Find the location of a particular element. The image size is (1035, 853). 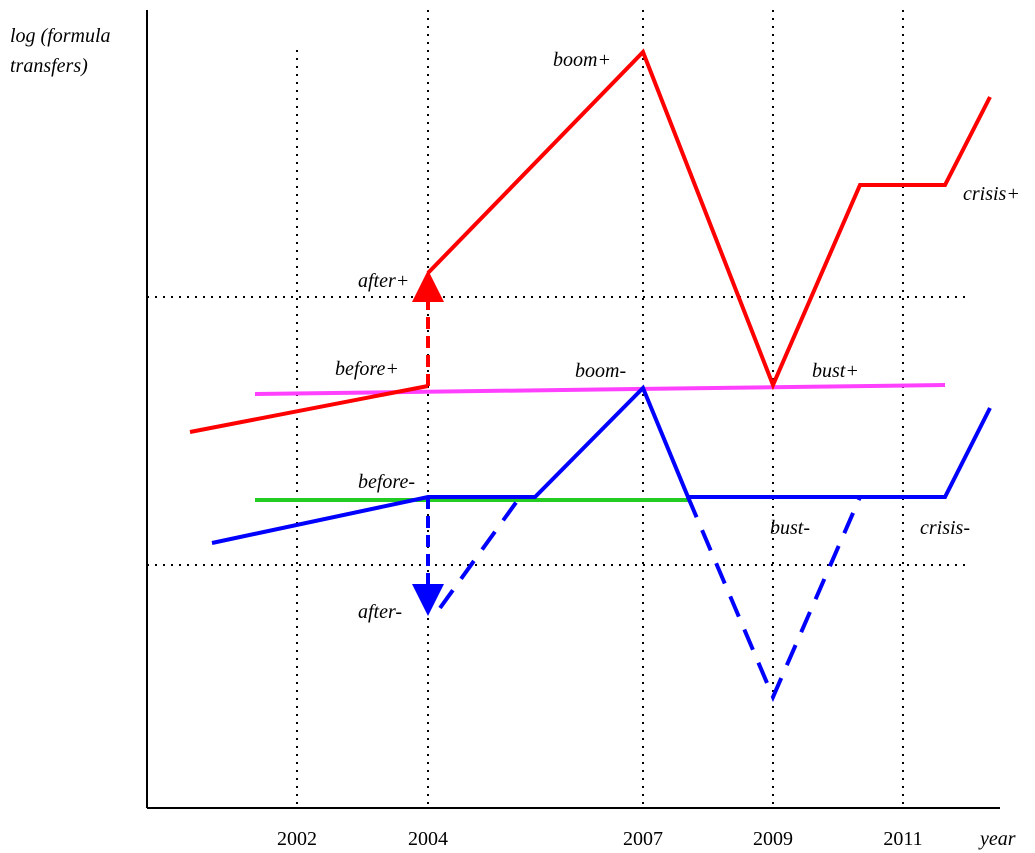

x-tick-label: 2011 is located at coordinates (902, 839).